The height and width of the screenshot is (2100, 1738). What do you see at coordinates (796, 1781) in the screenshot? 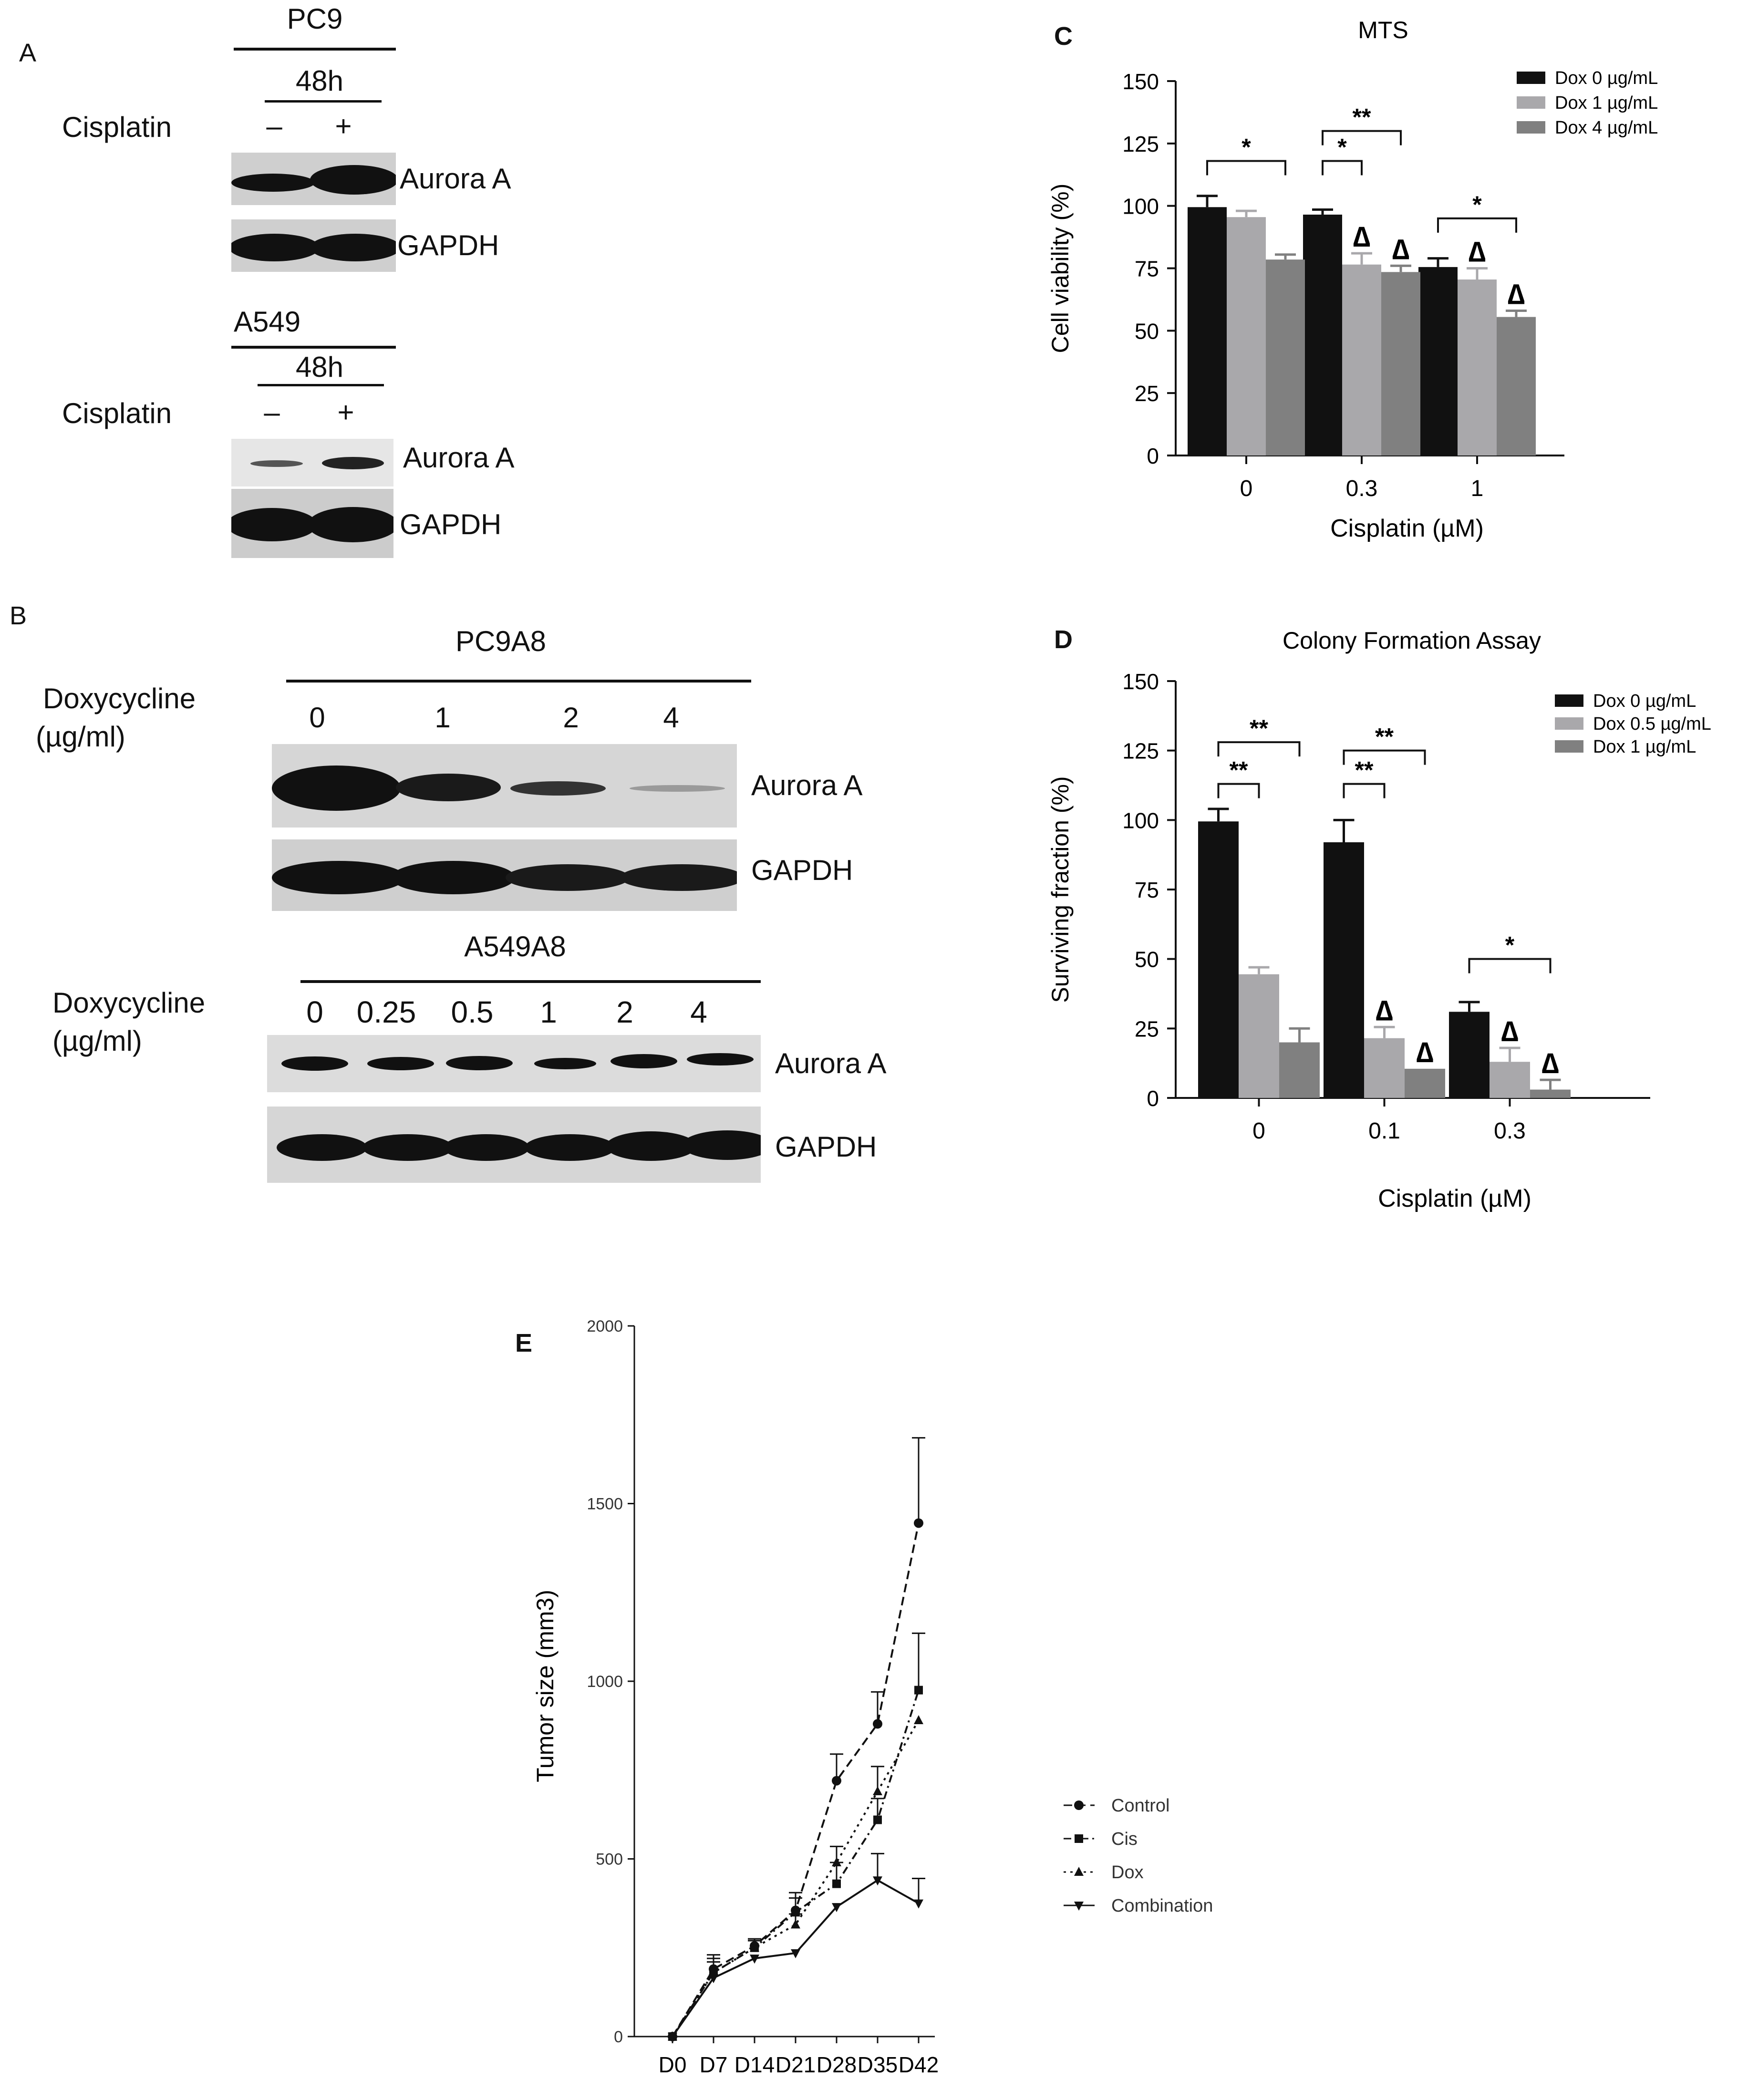
I see `series-line` at bounding box center [796, 1781].